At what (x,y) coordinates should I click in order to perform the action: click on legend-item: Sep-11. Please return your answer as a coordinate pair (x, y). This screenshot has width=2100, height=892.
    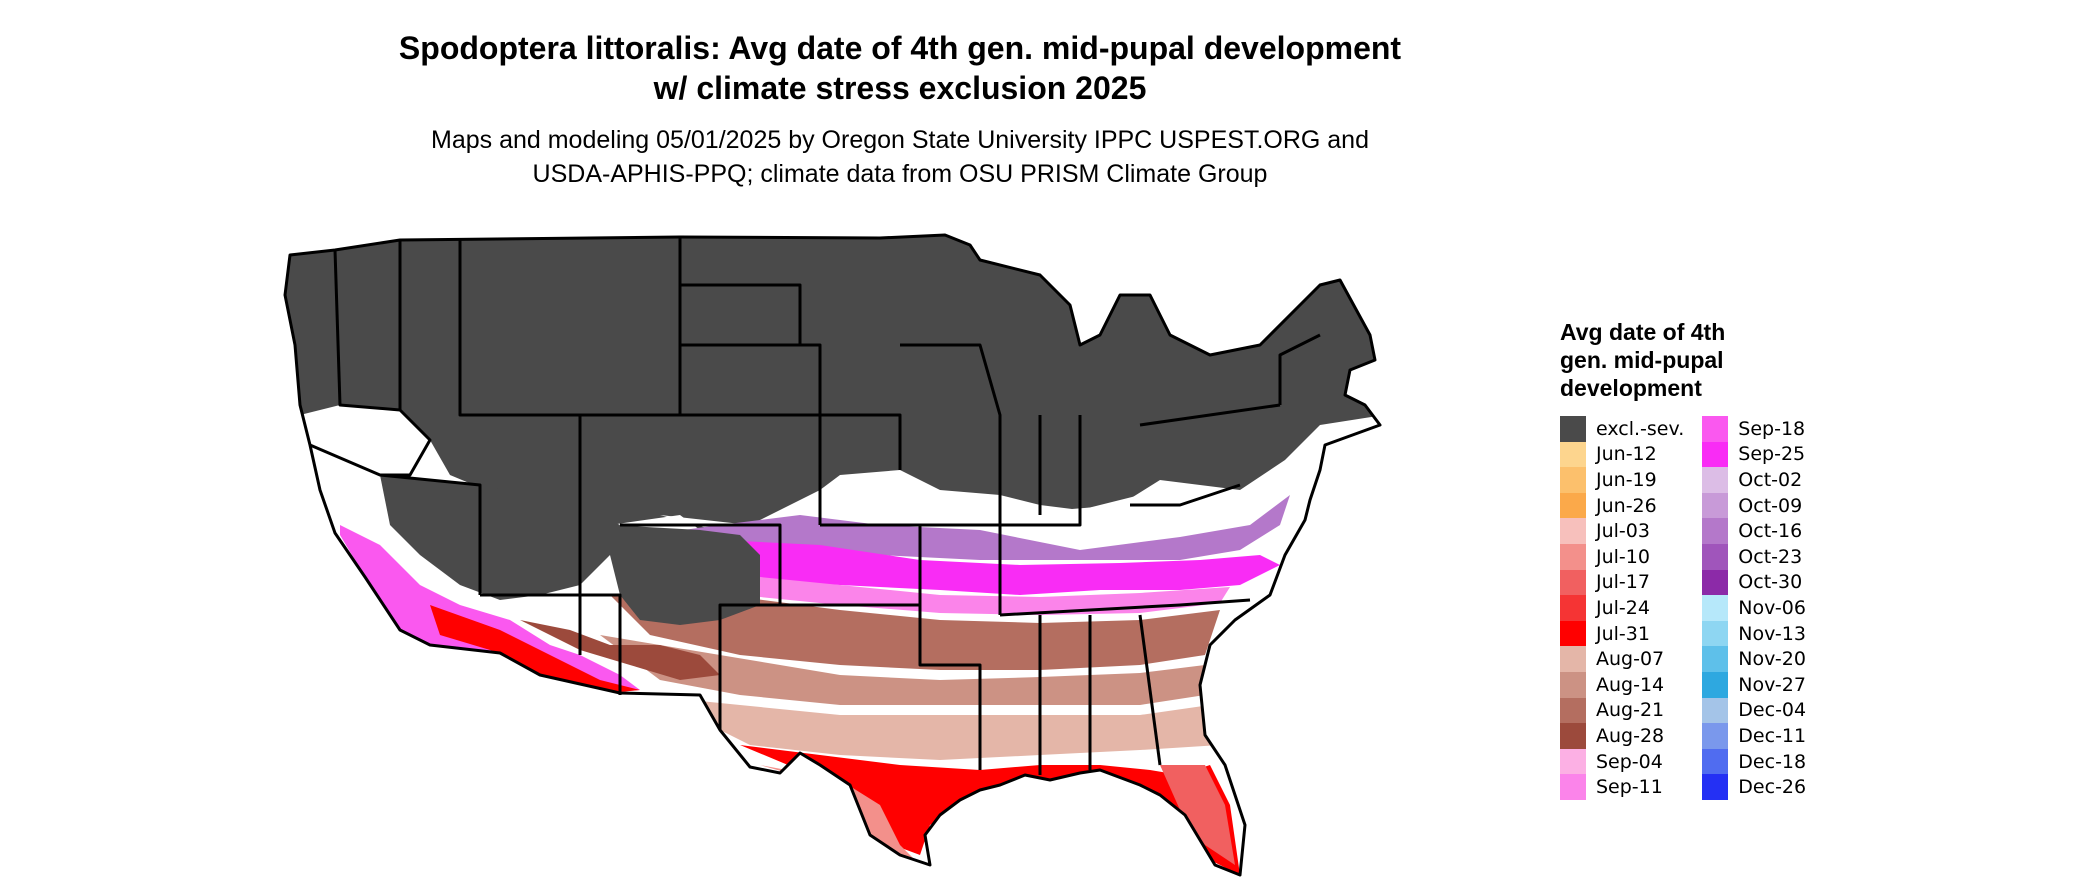
    Looking at the image, I should click on (1622, 787).